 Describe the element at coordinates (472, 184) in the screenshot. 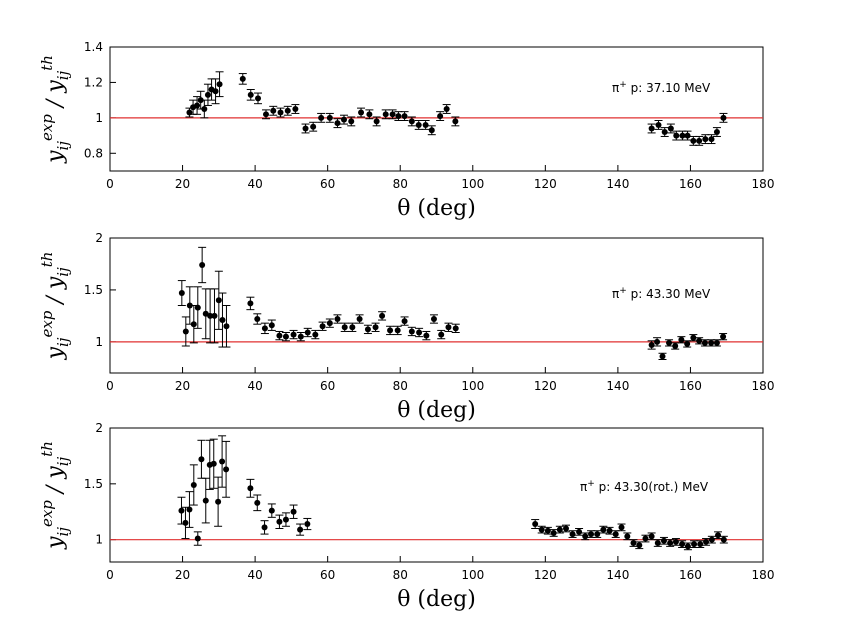

I see `panel-1-x-tick-label: 100` at that location.